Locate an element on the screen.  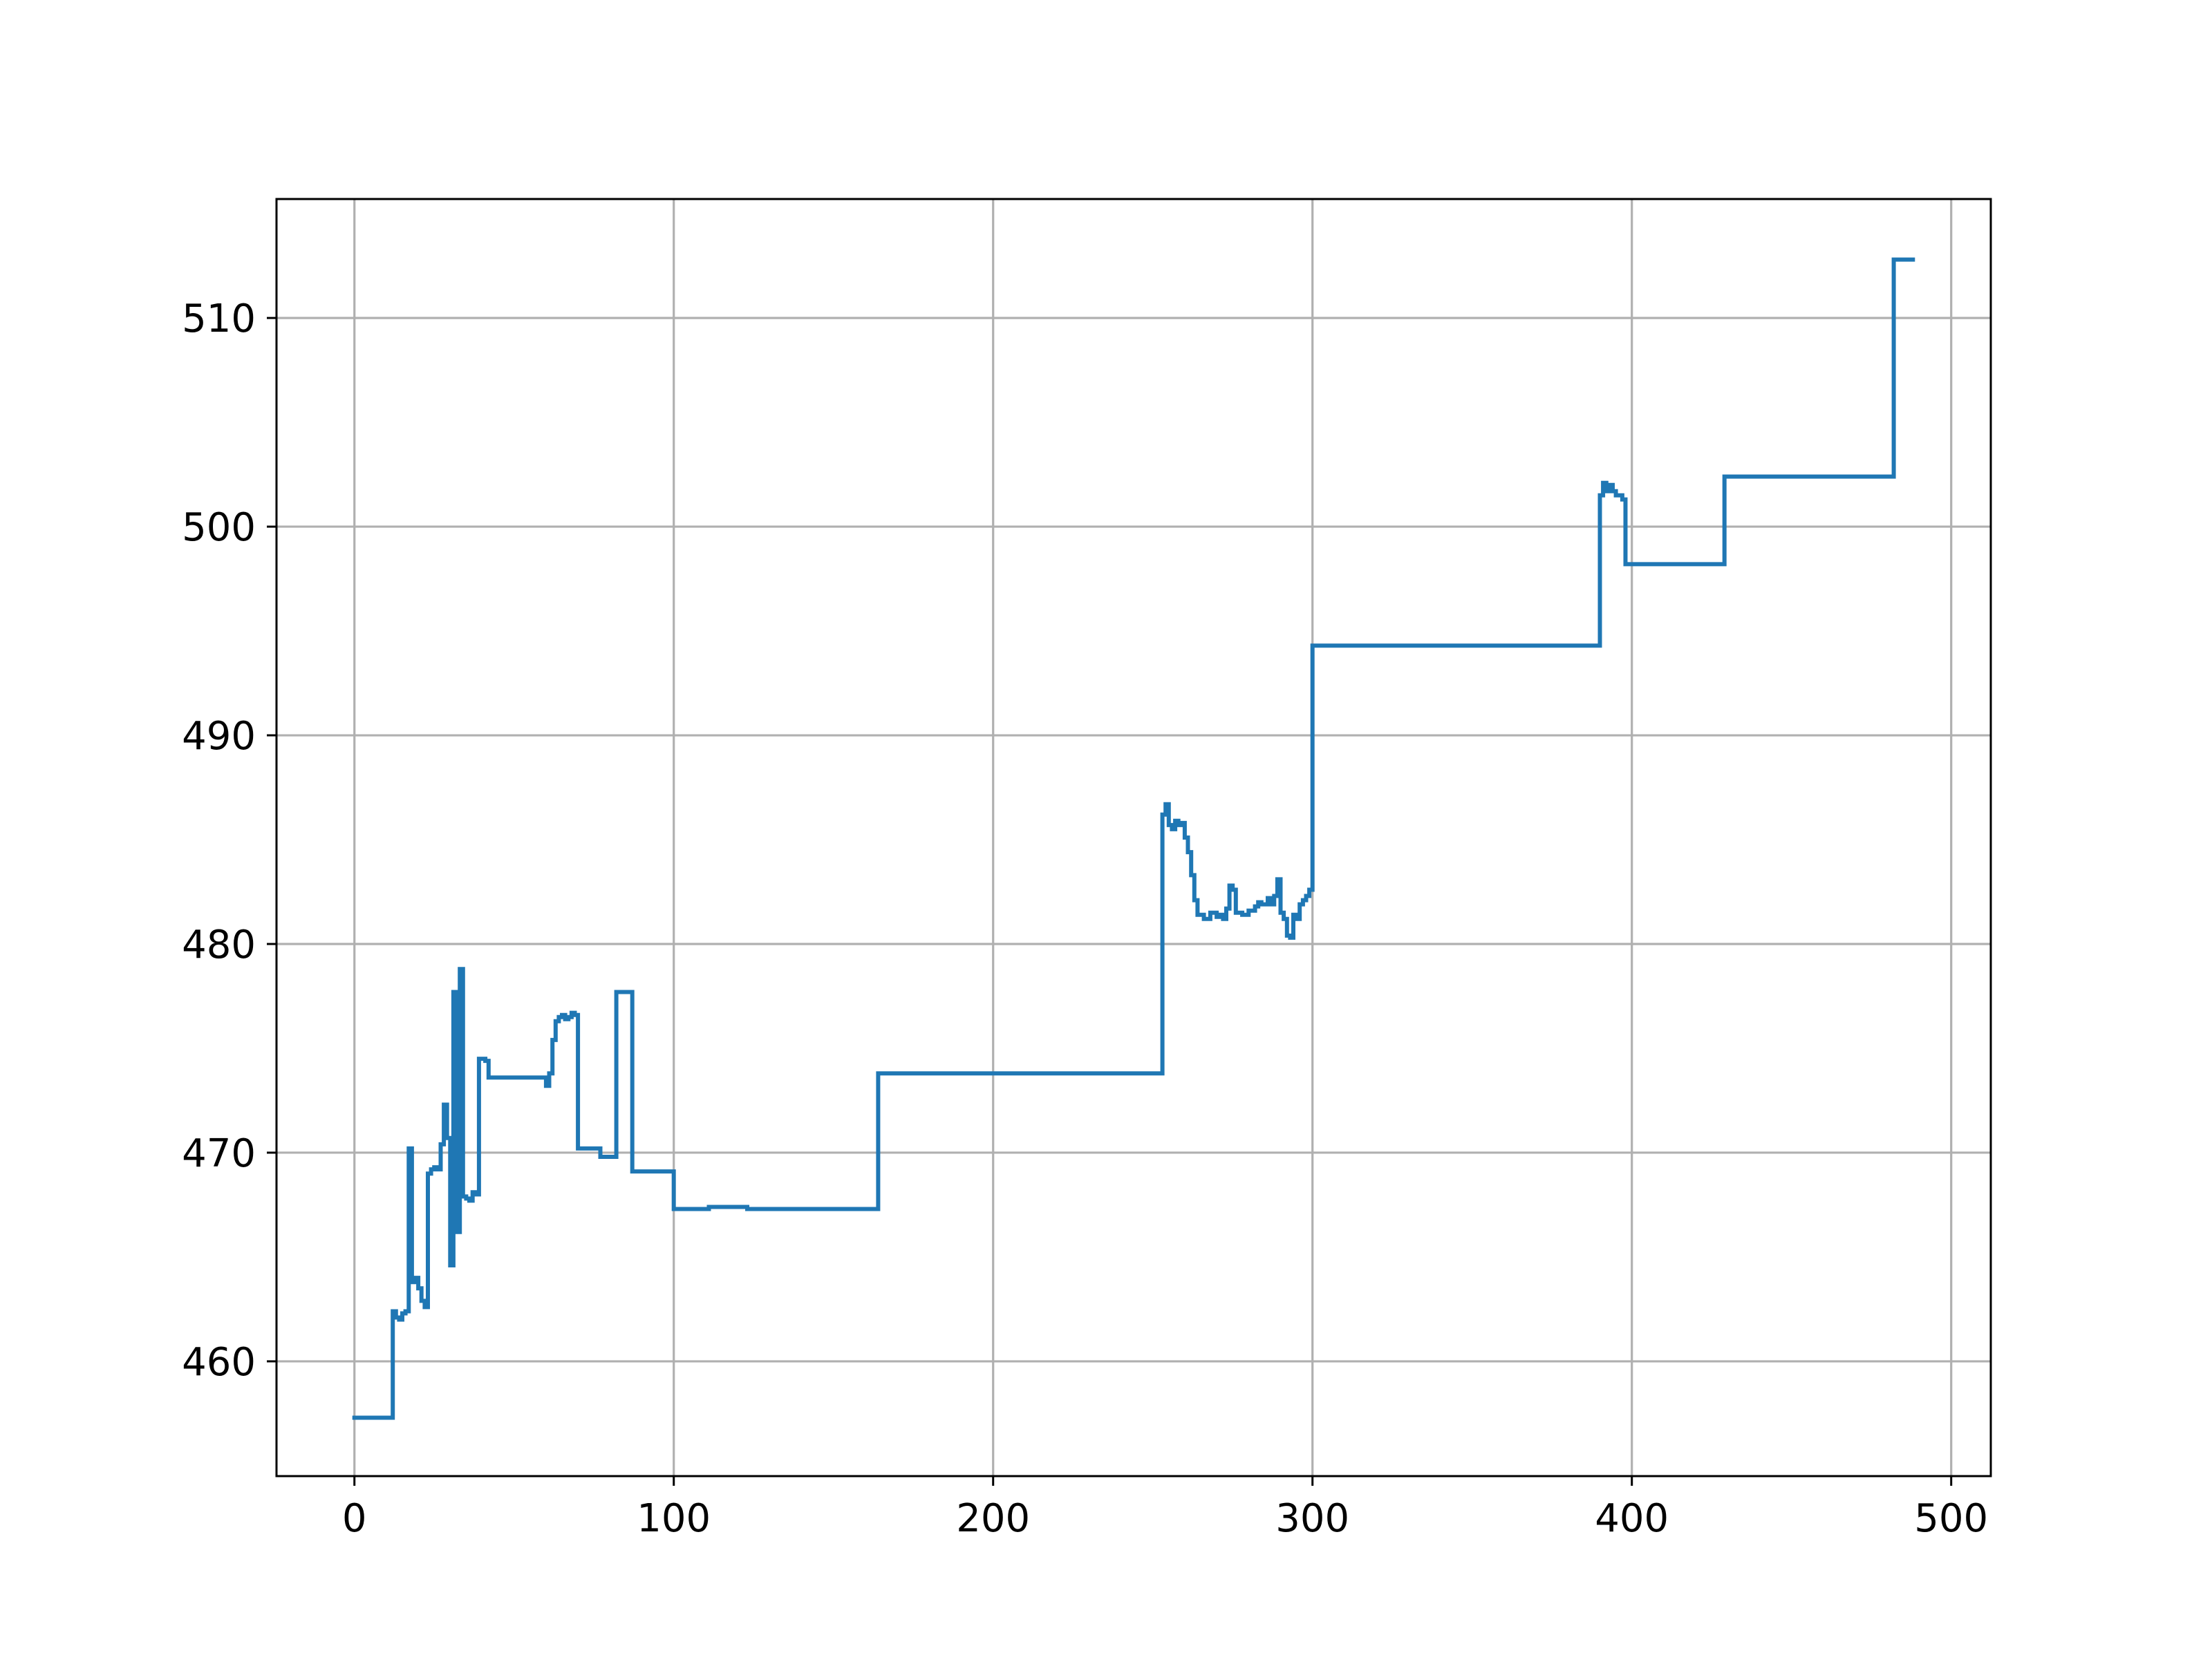
x-tick-label: 500 is located at coordinates (1951, 1518).